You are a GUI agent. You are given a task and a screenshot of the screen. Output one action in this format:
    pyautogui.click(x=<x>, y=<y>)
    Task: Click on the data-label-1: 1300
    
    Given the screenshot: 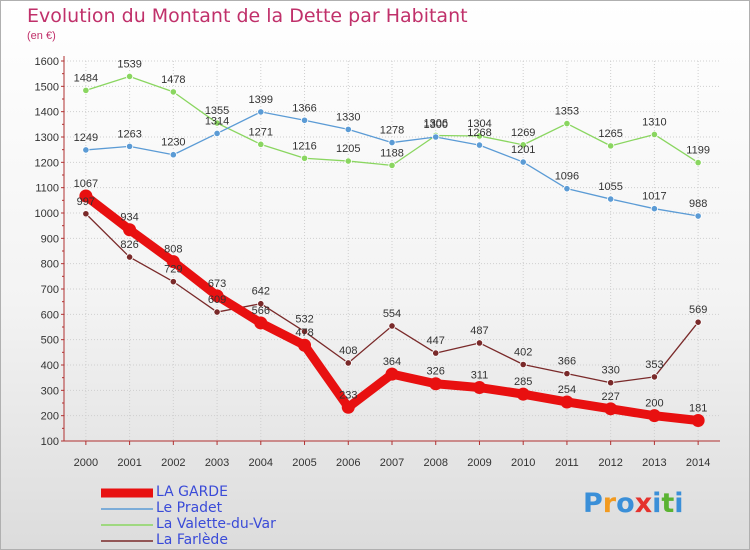 What is the action you would take?
    pyautogui.click(x=435, y=125)
    